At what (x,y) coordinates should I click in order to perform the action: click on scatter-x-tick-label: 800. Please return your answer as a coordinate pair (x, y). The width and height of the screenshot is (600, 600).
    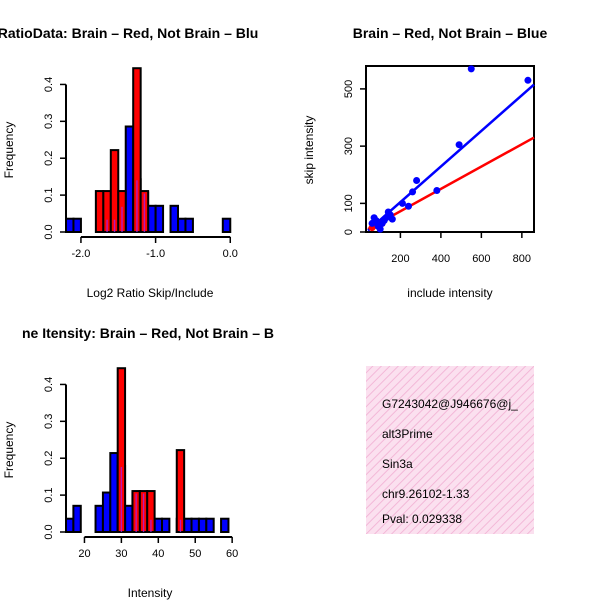
    Looking at the image, I should click on (522, 259).